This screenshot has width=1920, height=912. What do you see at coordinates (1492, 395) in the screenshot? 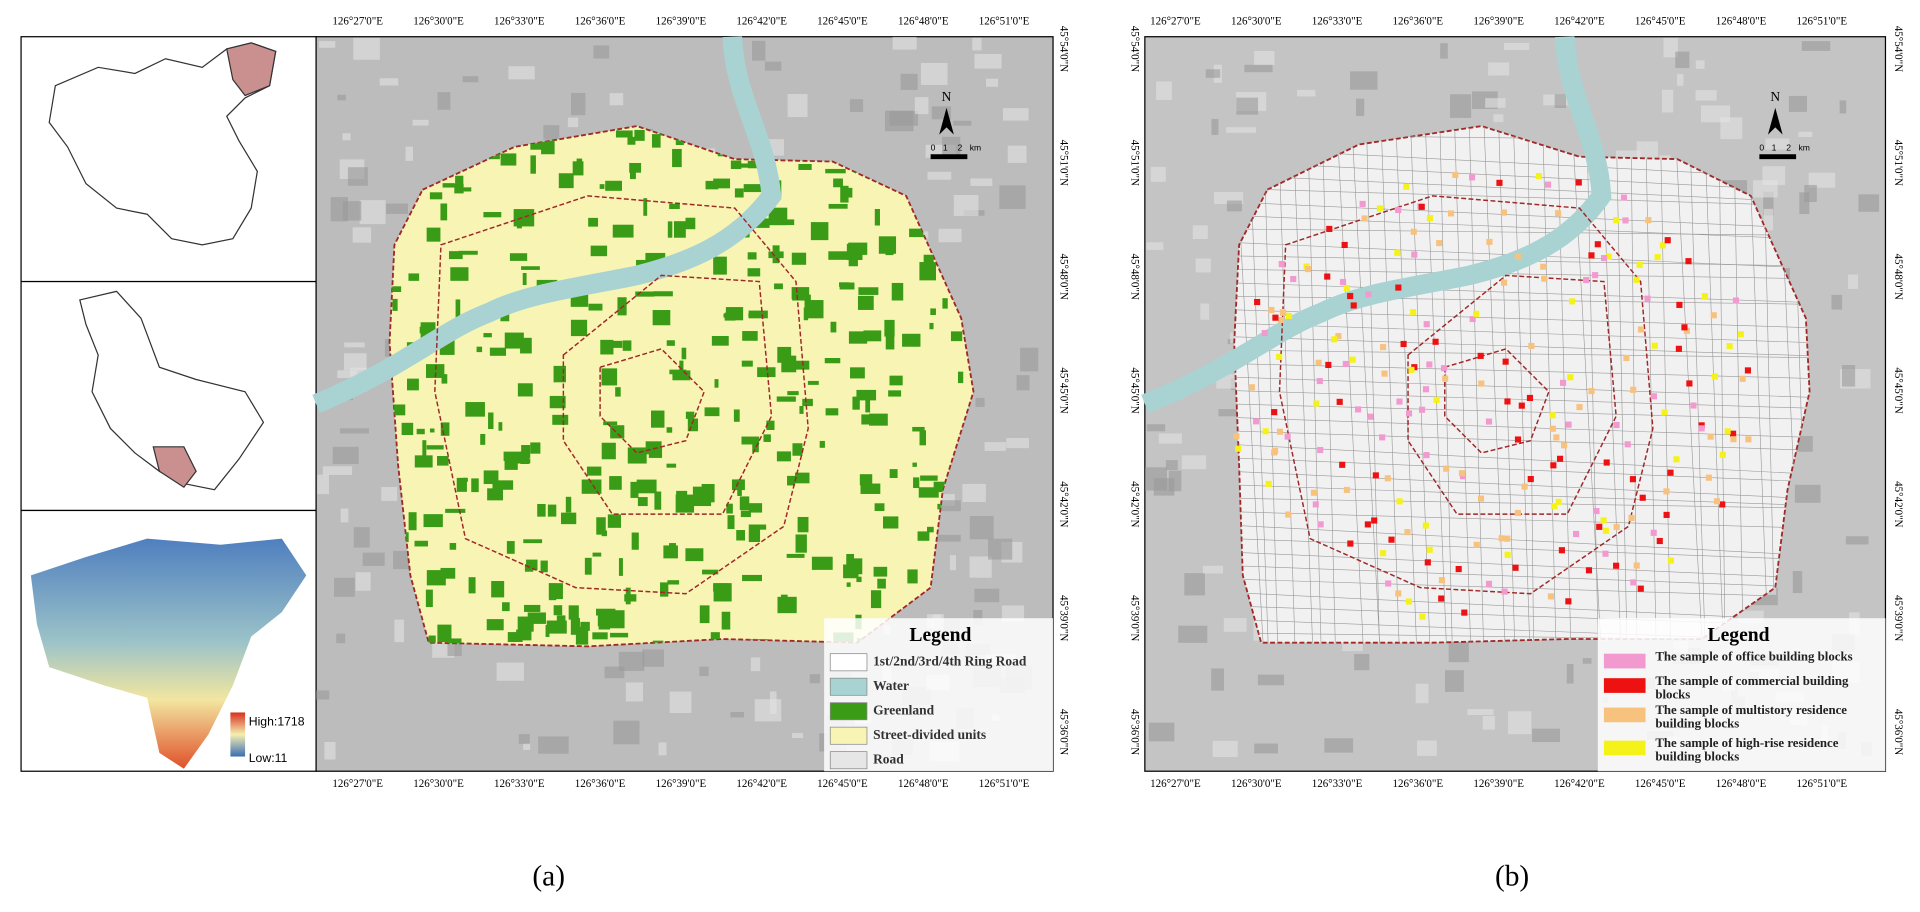
I see `samples` at bounding box center [1492, 395].